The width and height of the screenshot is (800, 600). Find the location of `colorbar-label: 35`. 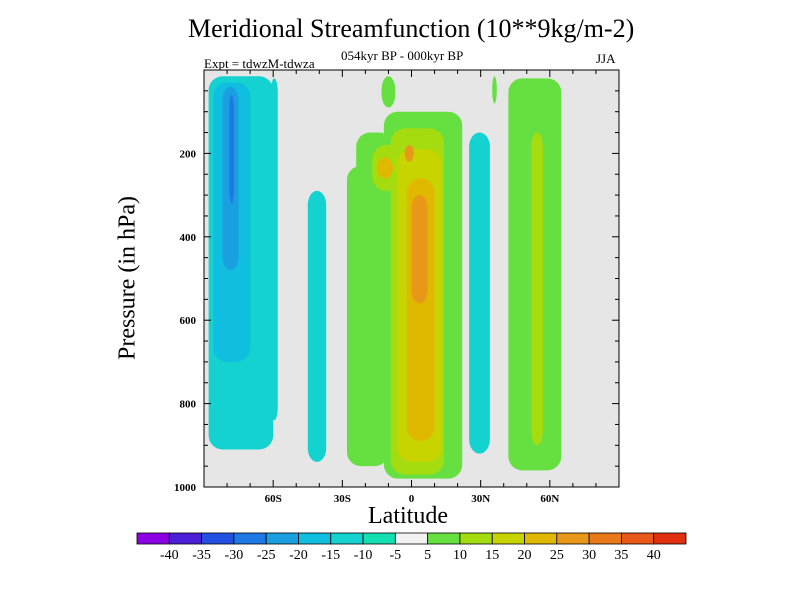

colorbar-label: 35 is located at coordinates (621, 555).